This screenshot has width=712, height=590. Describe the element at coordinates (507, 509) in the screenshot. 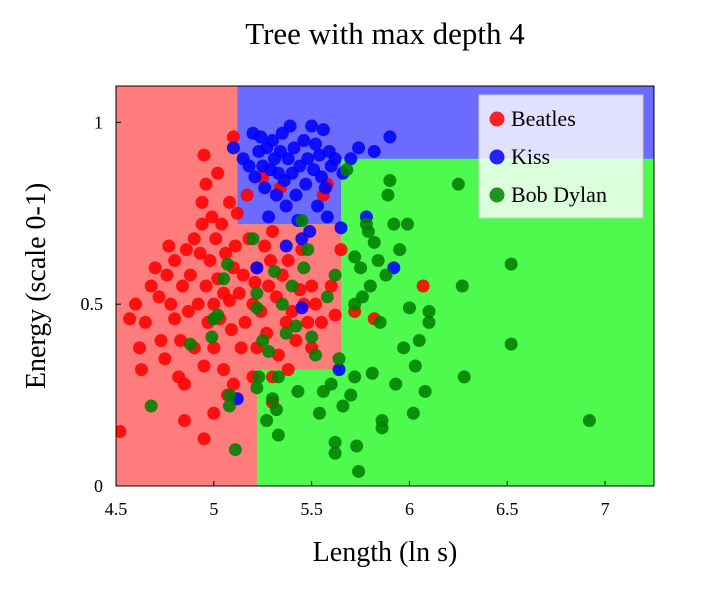

I see `x-tick-label-4: 6.5` at that location.